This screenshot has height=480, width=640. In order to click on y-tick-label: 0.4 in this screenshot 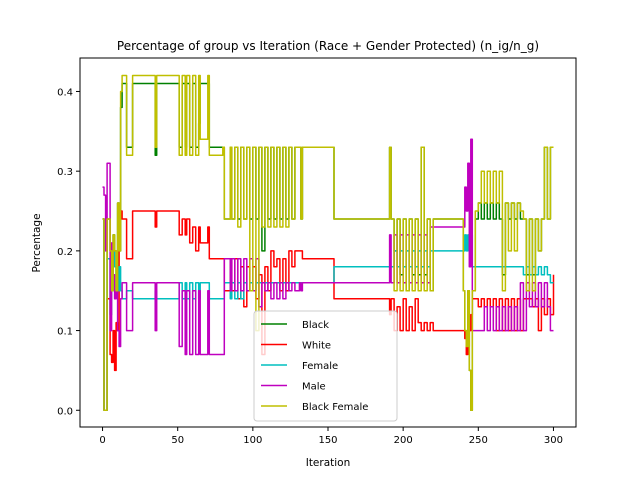, I will do `click(65, 92)`.